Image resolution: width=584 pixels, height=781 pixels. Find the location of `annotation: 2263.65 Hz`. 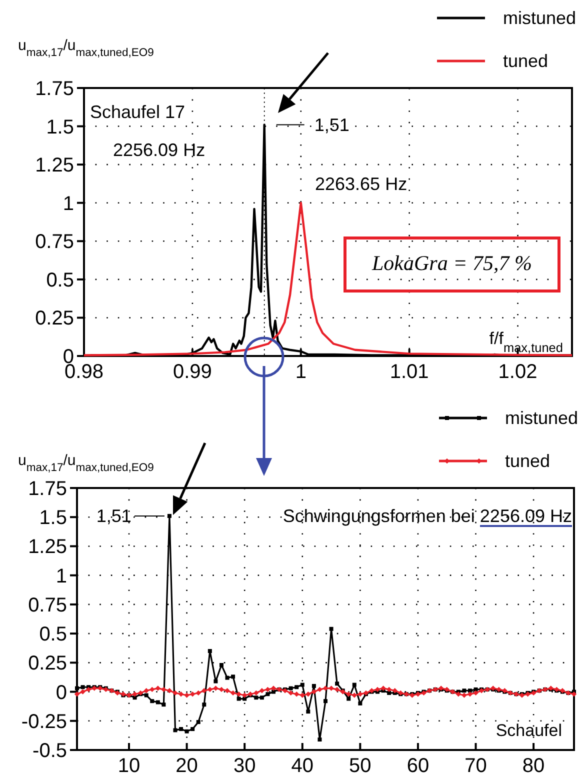

annotation: 2263.65 Hz is located at coordinates (361, 184).